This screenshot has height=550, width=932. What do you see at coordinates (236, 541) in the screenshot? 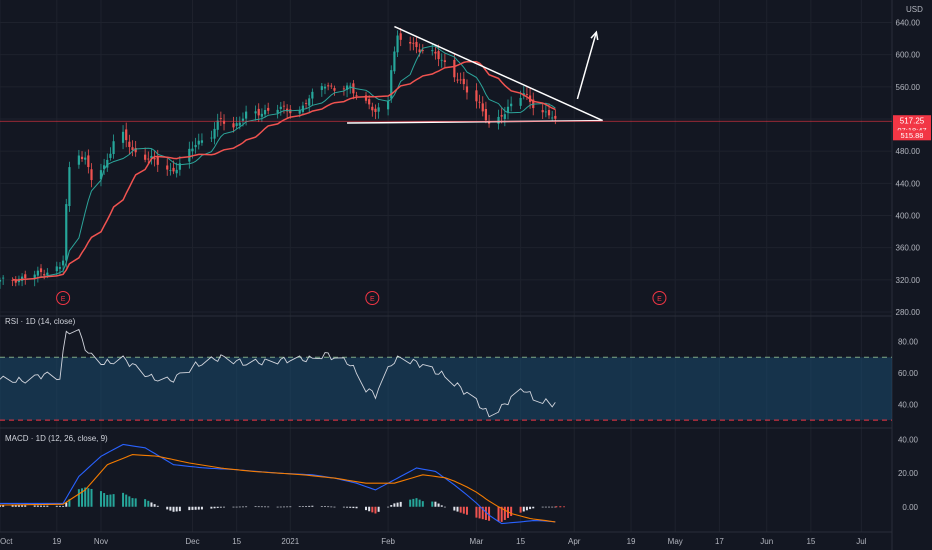
I see `time-tick-label: 15` at bounding box center [236, 541].